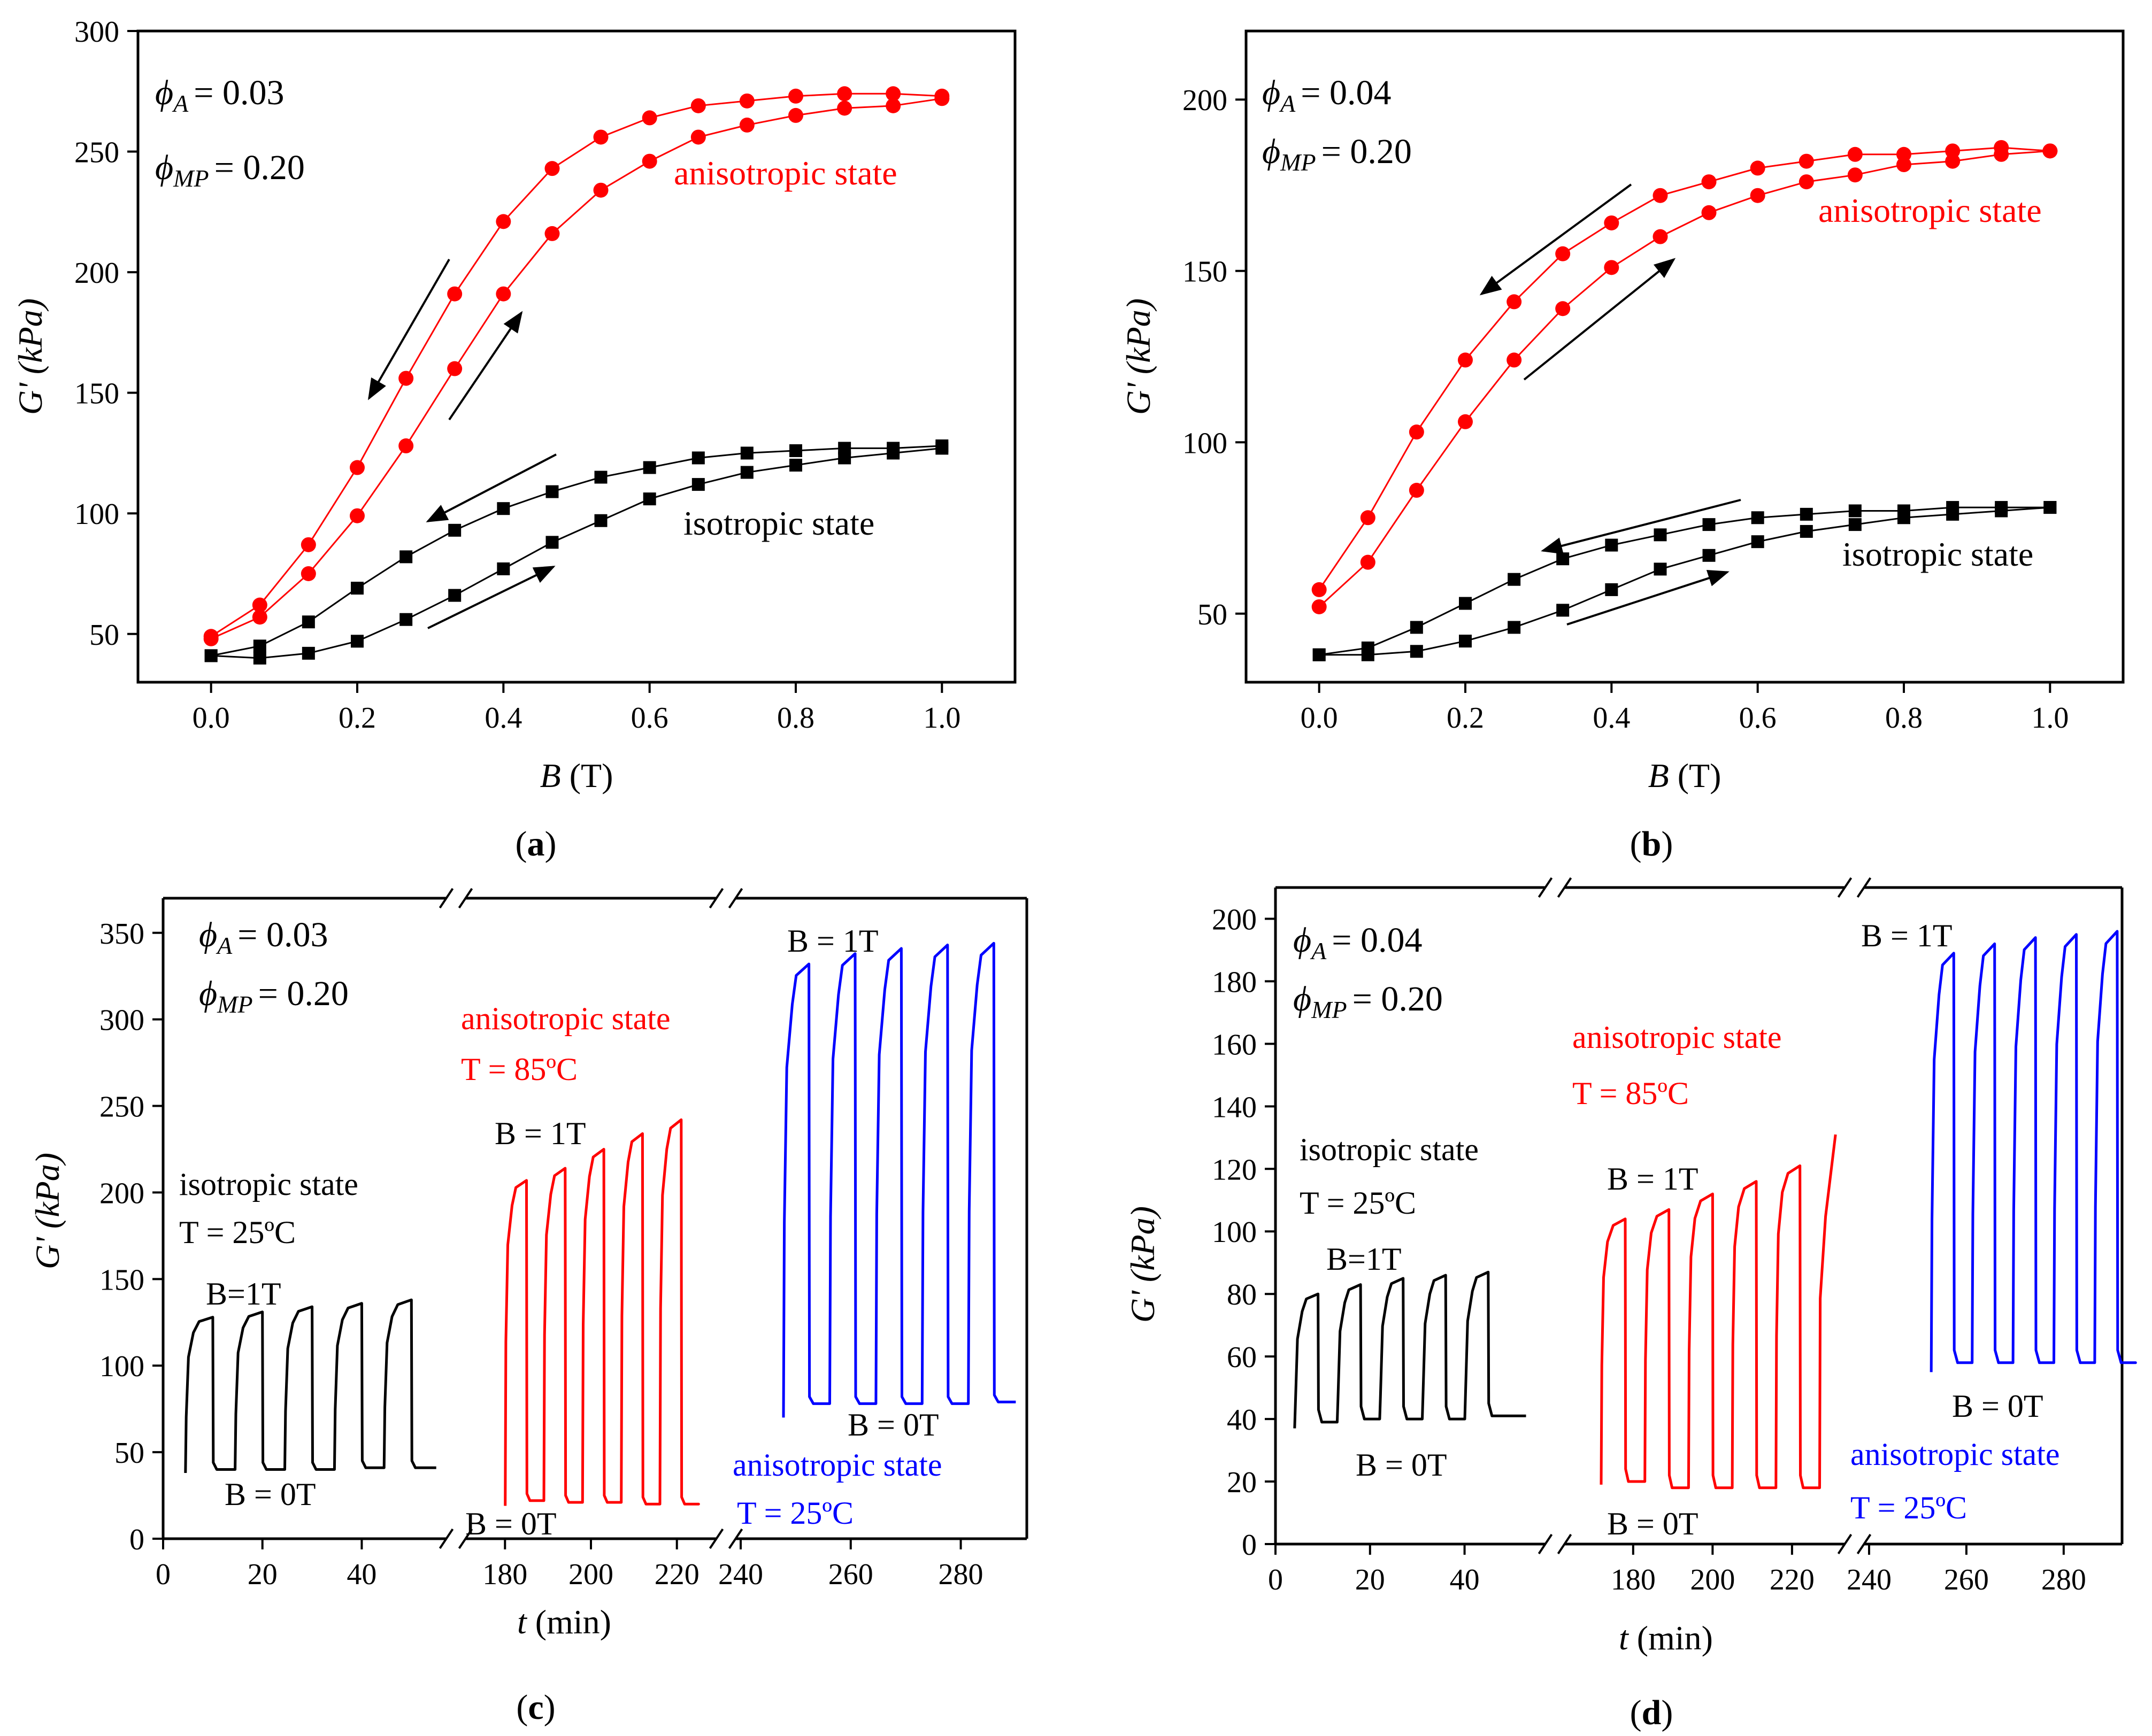 The image size is (2152, 1736). Describe the element at coordinates (121, 1366) in the screenshot. I see `c-ytick-label: 100` at that location.